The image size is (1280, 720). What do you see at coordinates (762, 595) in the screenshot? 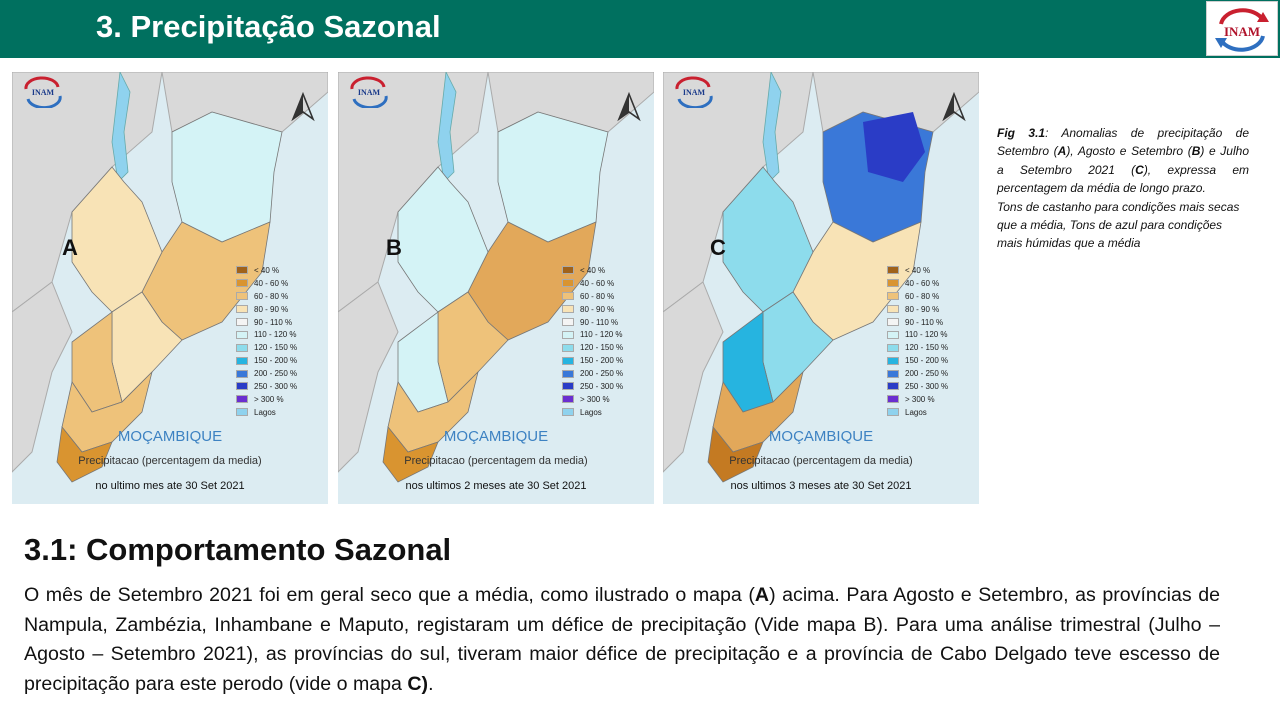
I see `paragraph-bold: A` at bounding box center [762, 595].